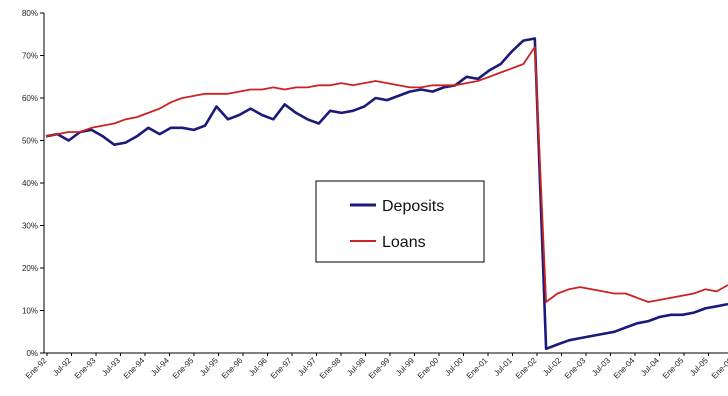 This screenshot has width=728, height=396. What do you see at coordinates (624, 368) in the screenshot?
I see `x-tick-label: Ene-04` at bounding box center [624, 368].